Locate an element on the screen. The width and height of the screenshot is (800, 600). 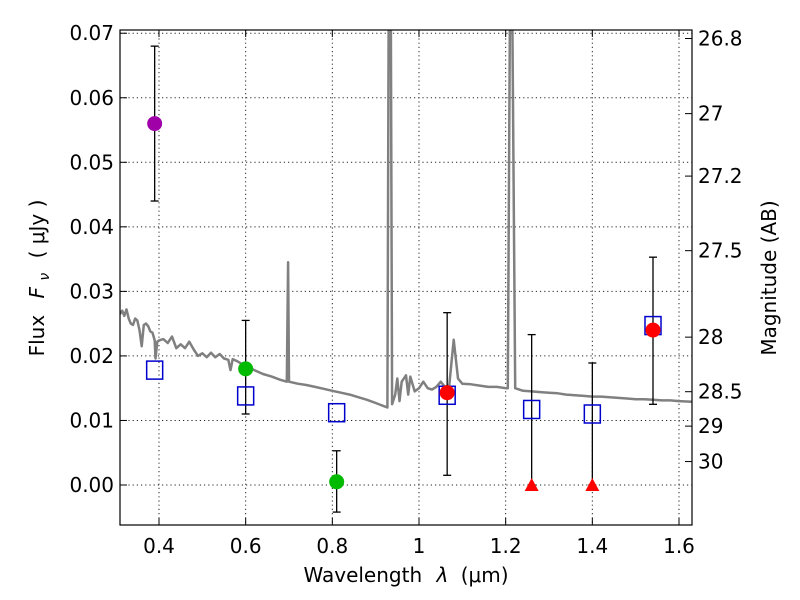
x-tick-label: 0.8 is located at coordinates (332, 546).